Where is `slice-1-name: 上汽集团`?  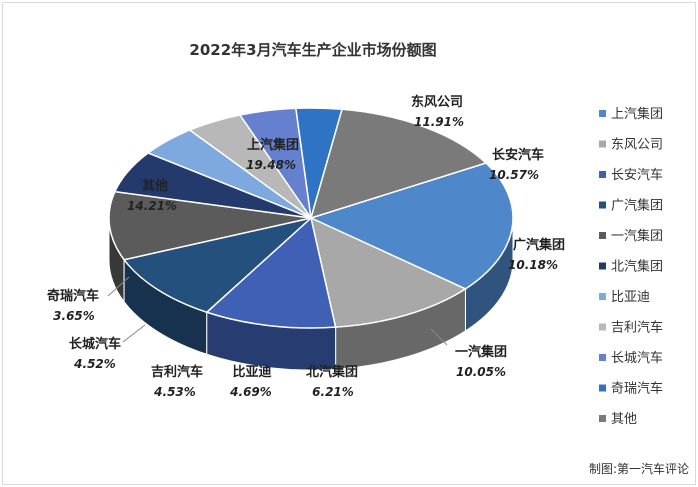 slice-1-name: 上汽集团 is located at coordinates (273, 145).